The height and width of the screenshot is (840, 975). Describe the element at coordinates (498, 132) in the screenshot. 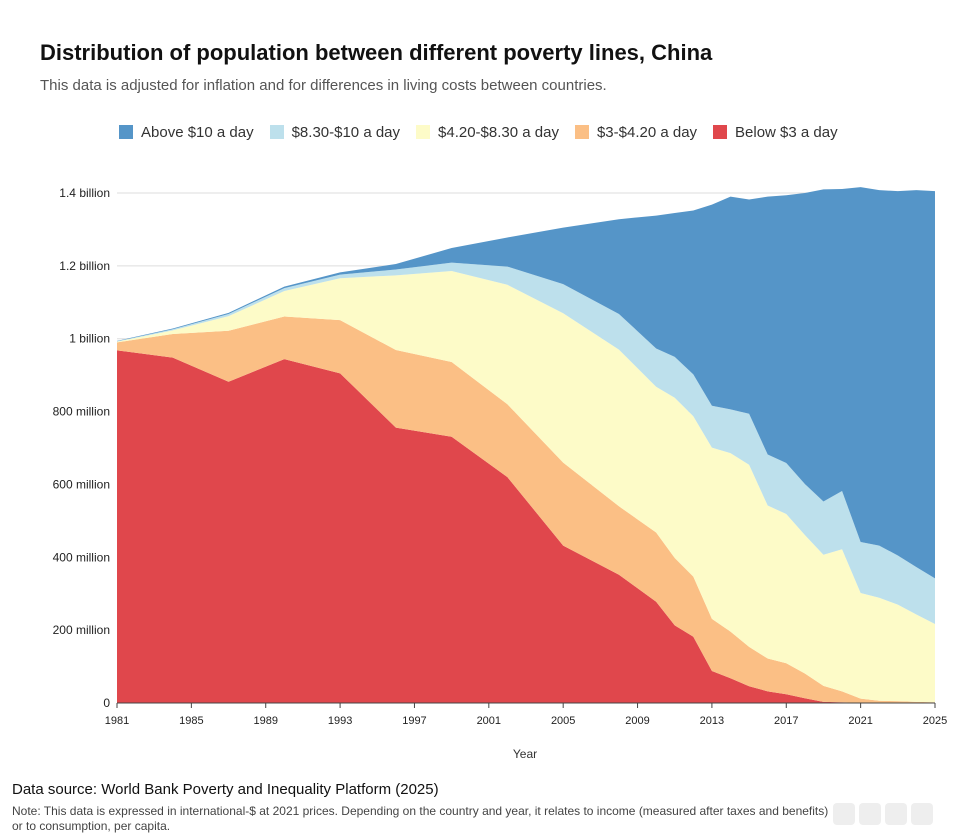

I see `legend-label: $4.20-$8.30 a day` at that location.